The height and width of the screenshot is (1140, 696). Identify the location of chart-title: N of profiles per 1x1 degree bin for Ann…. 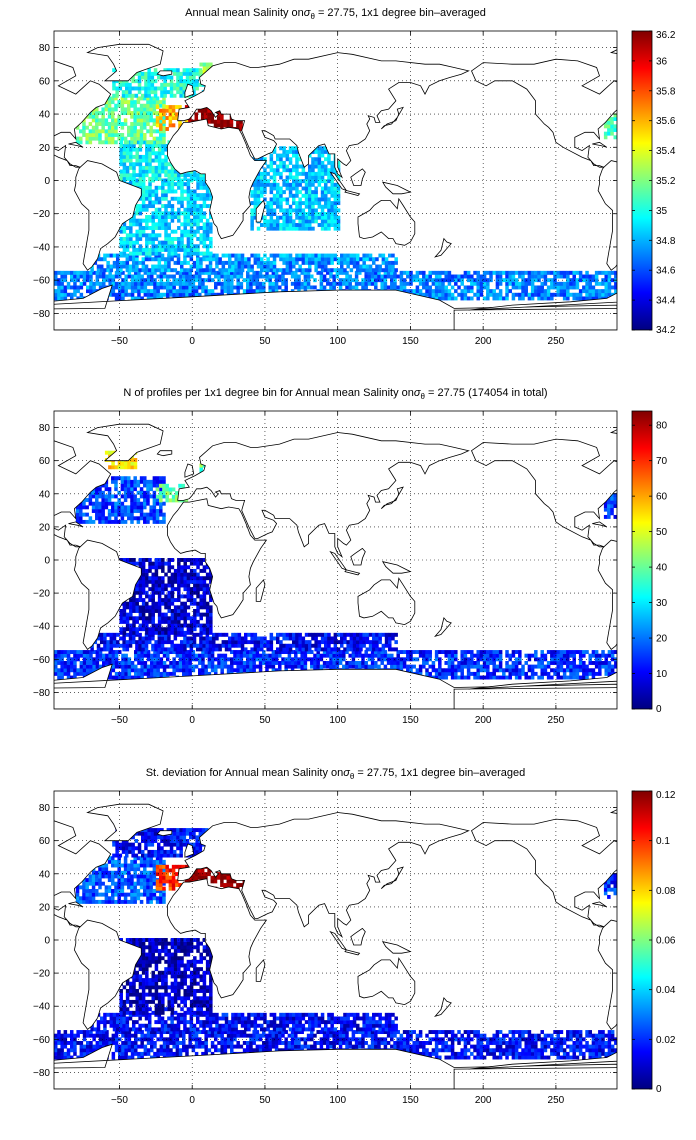
(335, 394).